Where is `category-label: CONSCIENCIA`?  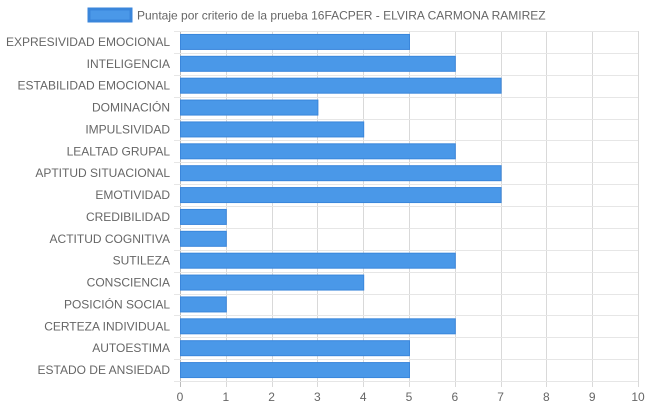
category-label: CONSCIENCIA is located at coordinates (128, 283).